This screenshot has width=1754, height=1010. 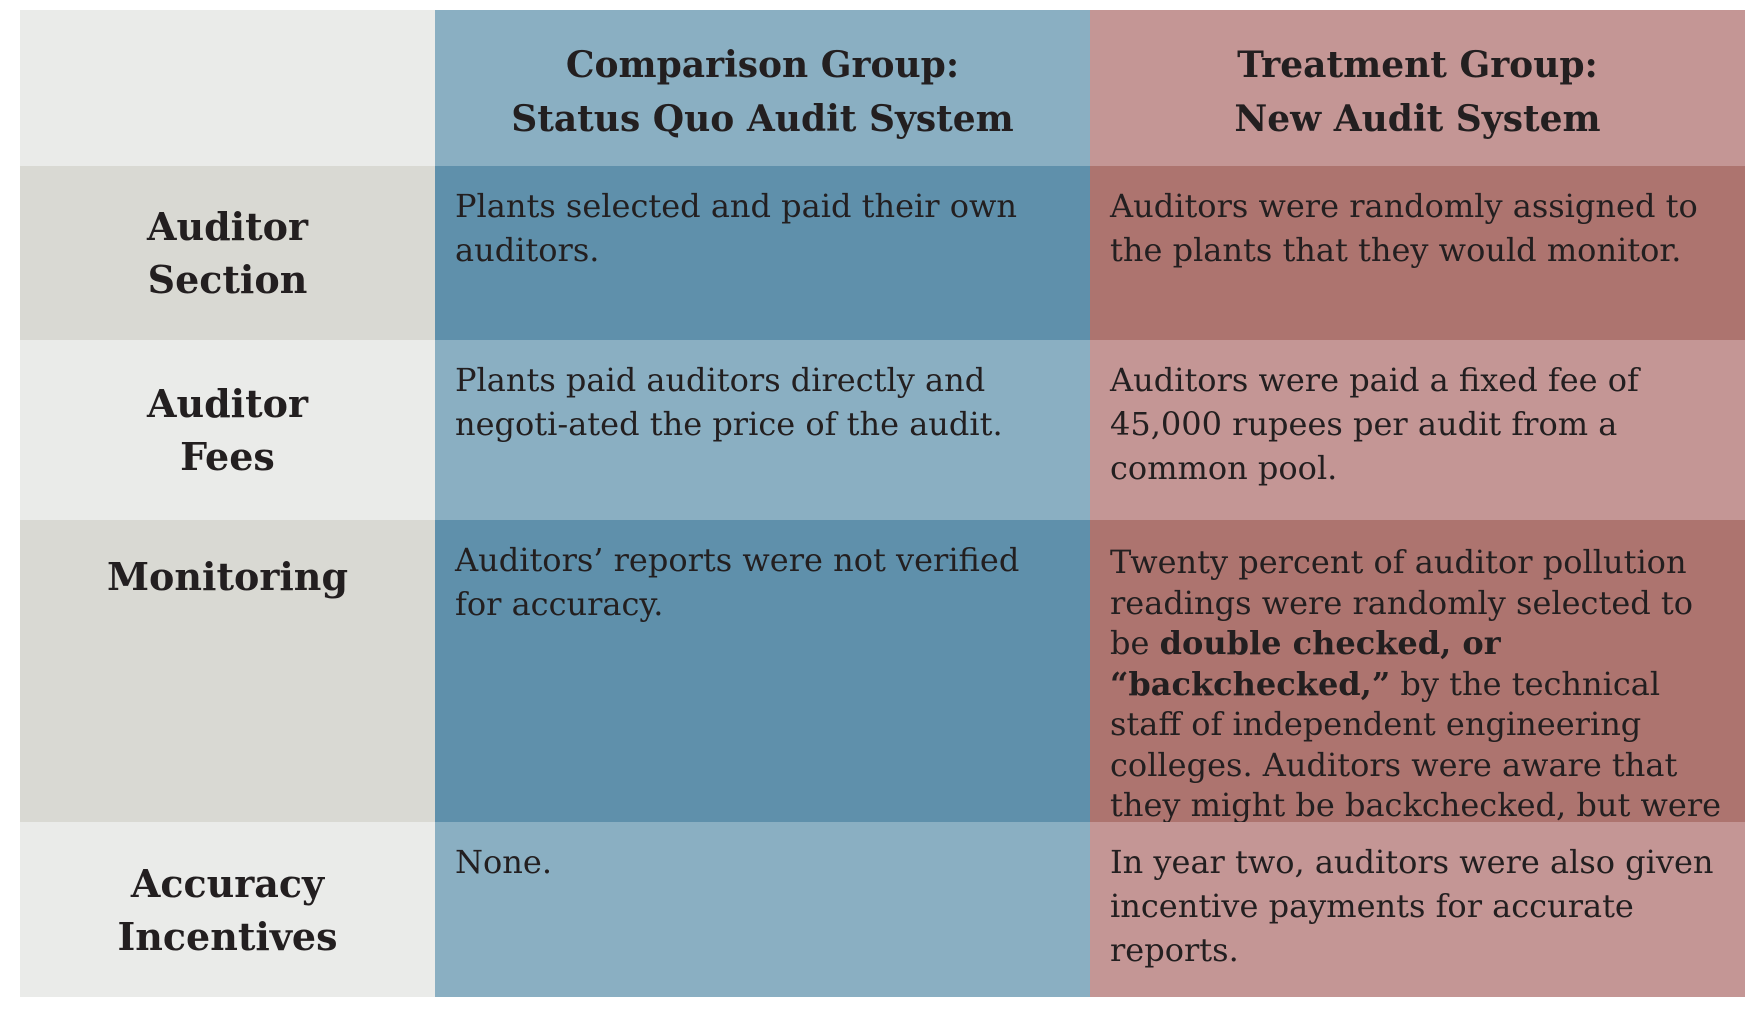 What do you see at coordinates (227, 430) in the screenshot?
I see `row-label-auditor-fees: Auditor Fees` at bounding box center [227, 430].